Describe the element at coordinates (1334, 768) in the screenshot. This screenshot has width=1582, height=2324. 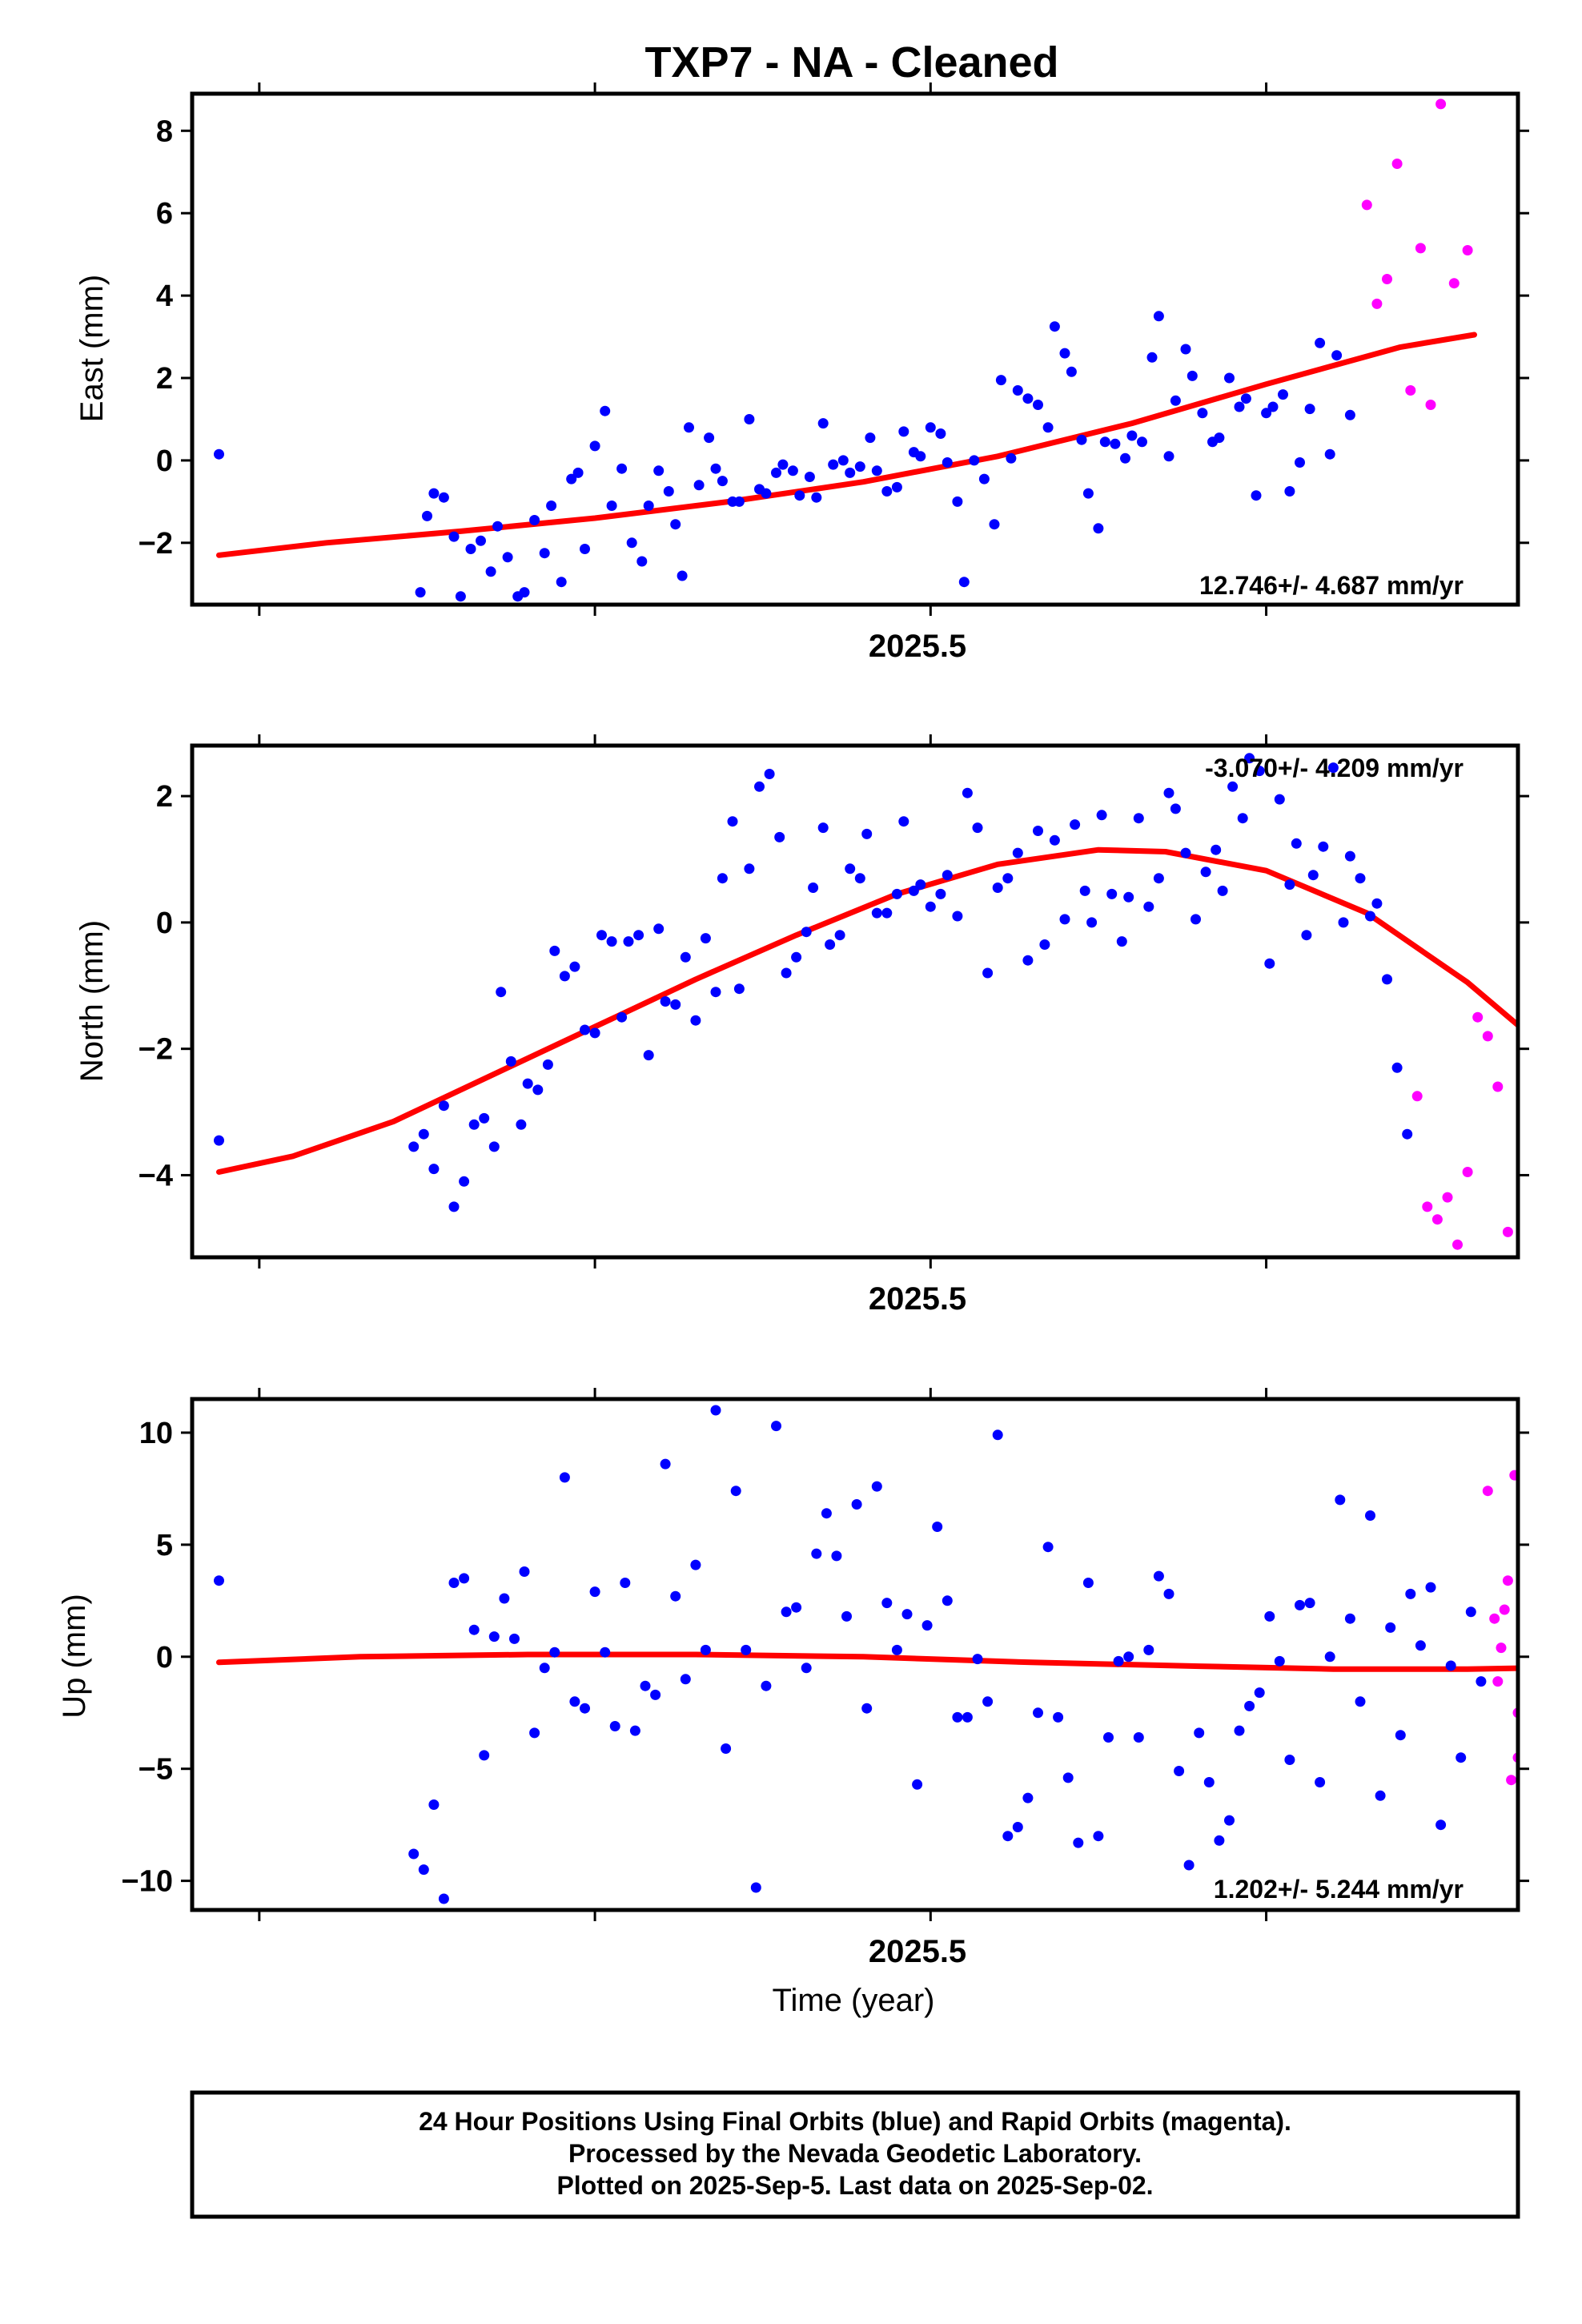
I see `north-rate-label: -3.070+/- 4.209 mm/yr` at that location.